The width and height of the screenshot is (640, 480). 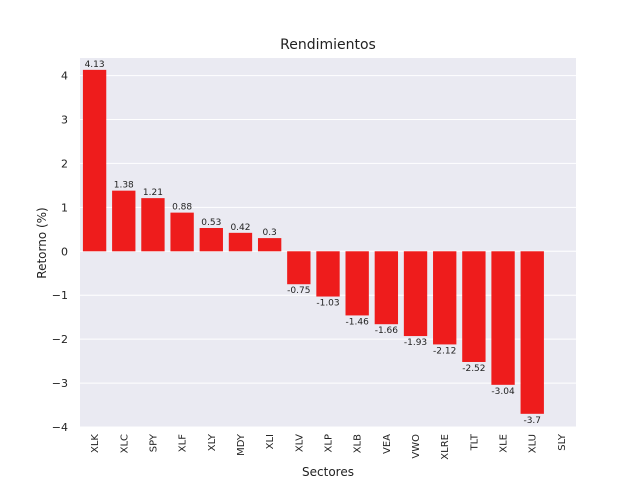 I want to click on bar-xle, so click(x=503, y=318).